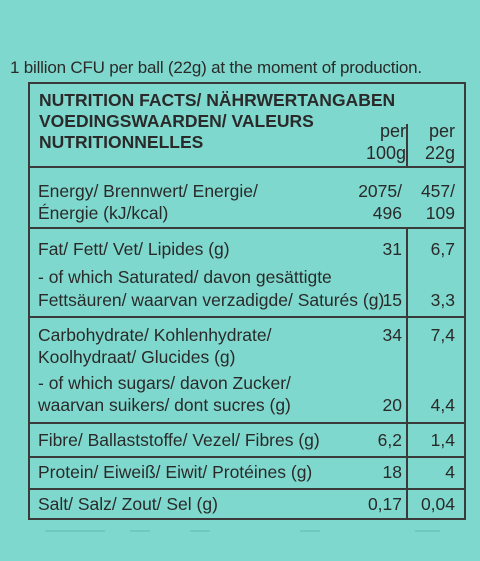 This screenshot has height=561, width=480. What do you see at coordinates (175, 472) in the screenshot?
I see `protein-label: Protein/ Eiweiß/ Eiwit/ Protéines (g)` at bounding box center [175, 472].